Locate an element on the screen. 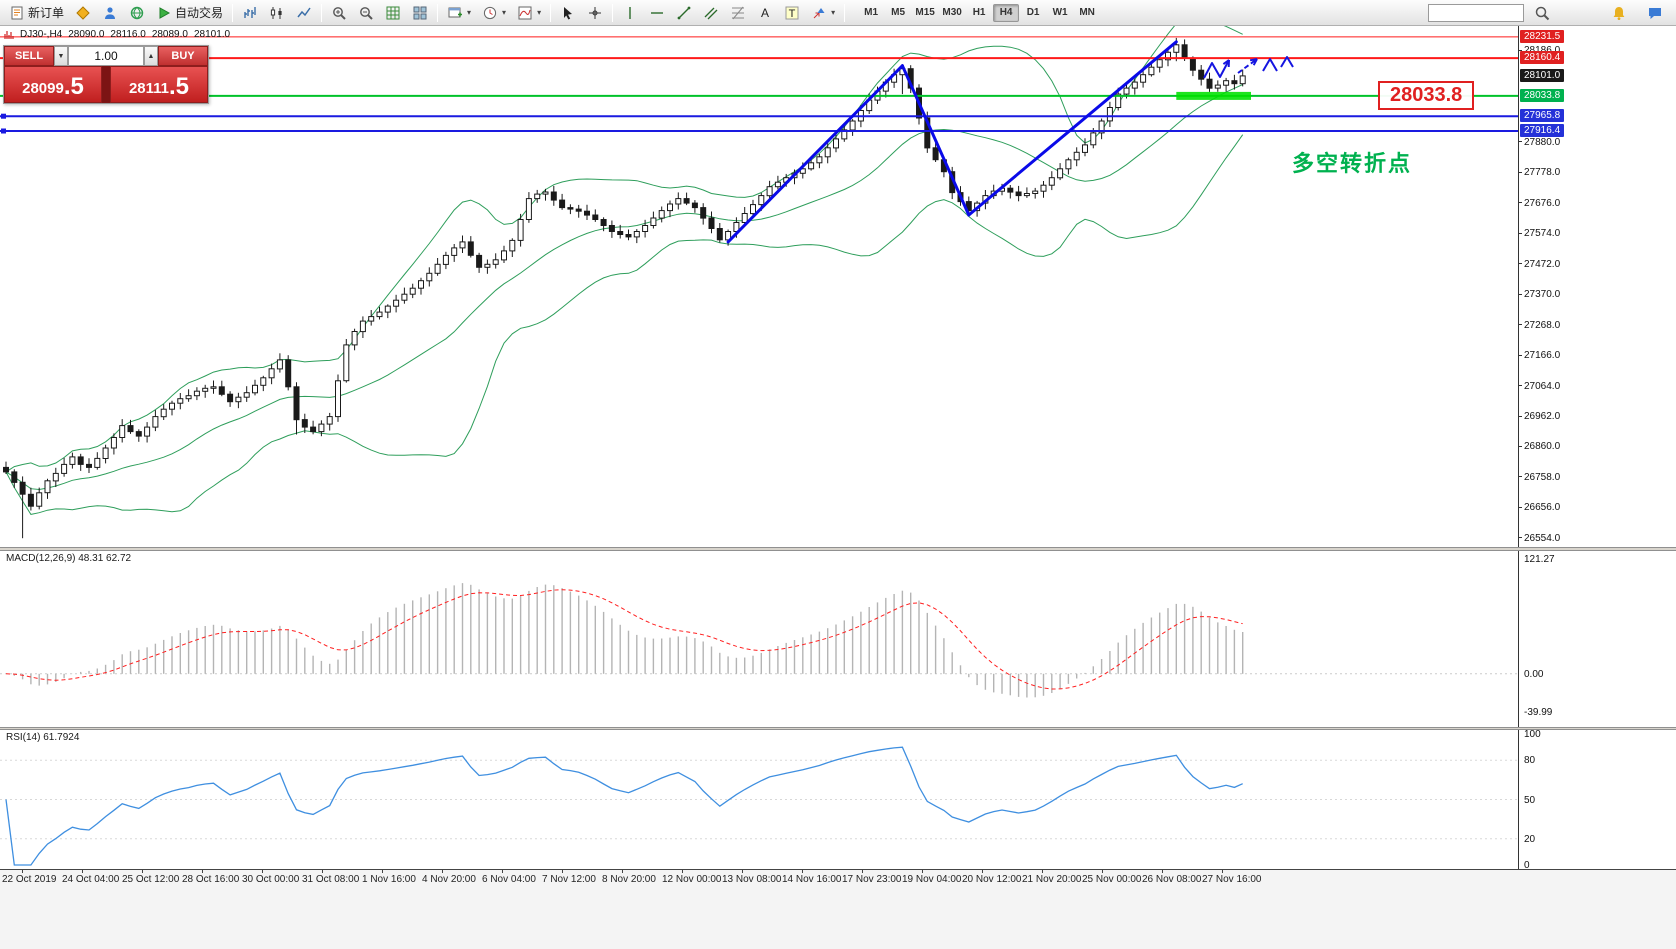 The image size is (1676, 949). chat-button is located at coordinates (1655, 13).